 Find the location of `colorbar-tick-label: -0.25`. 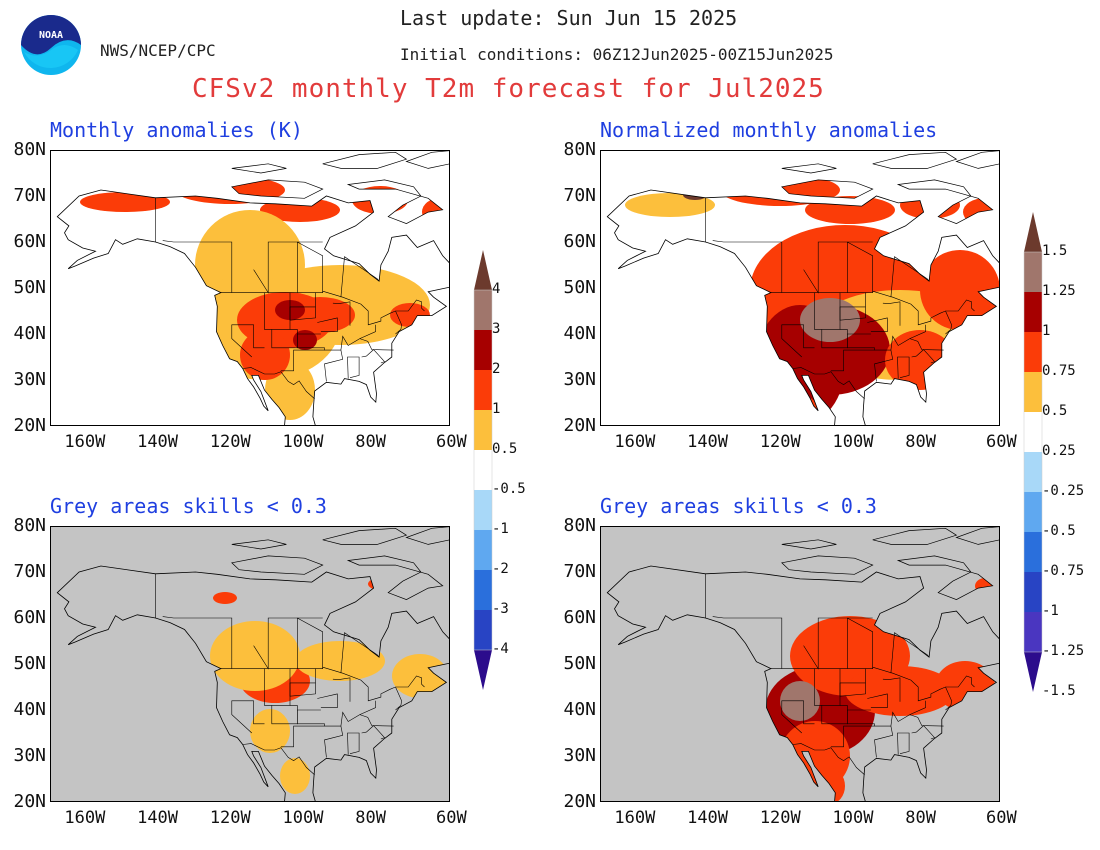

colorbar-tick-label: -0.25 is located at coordinates (1063, 491).